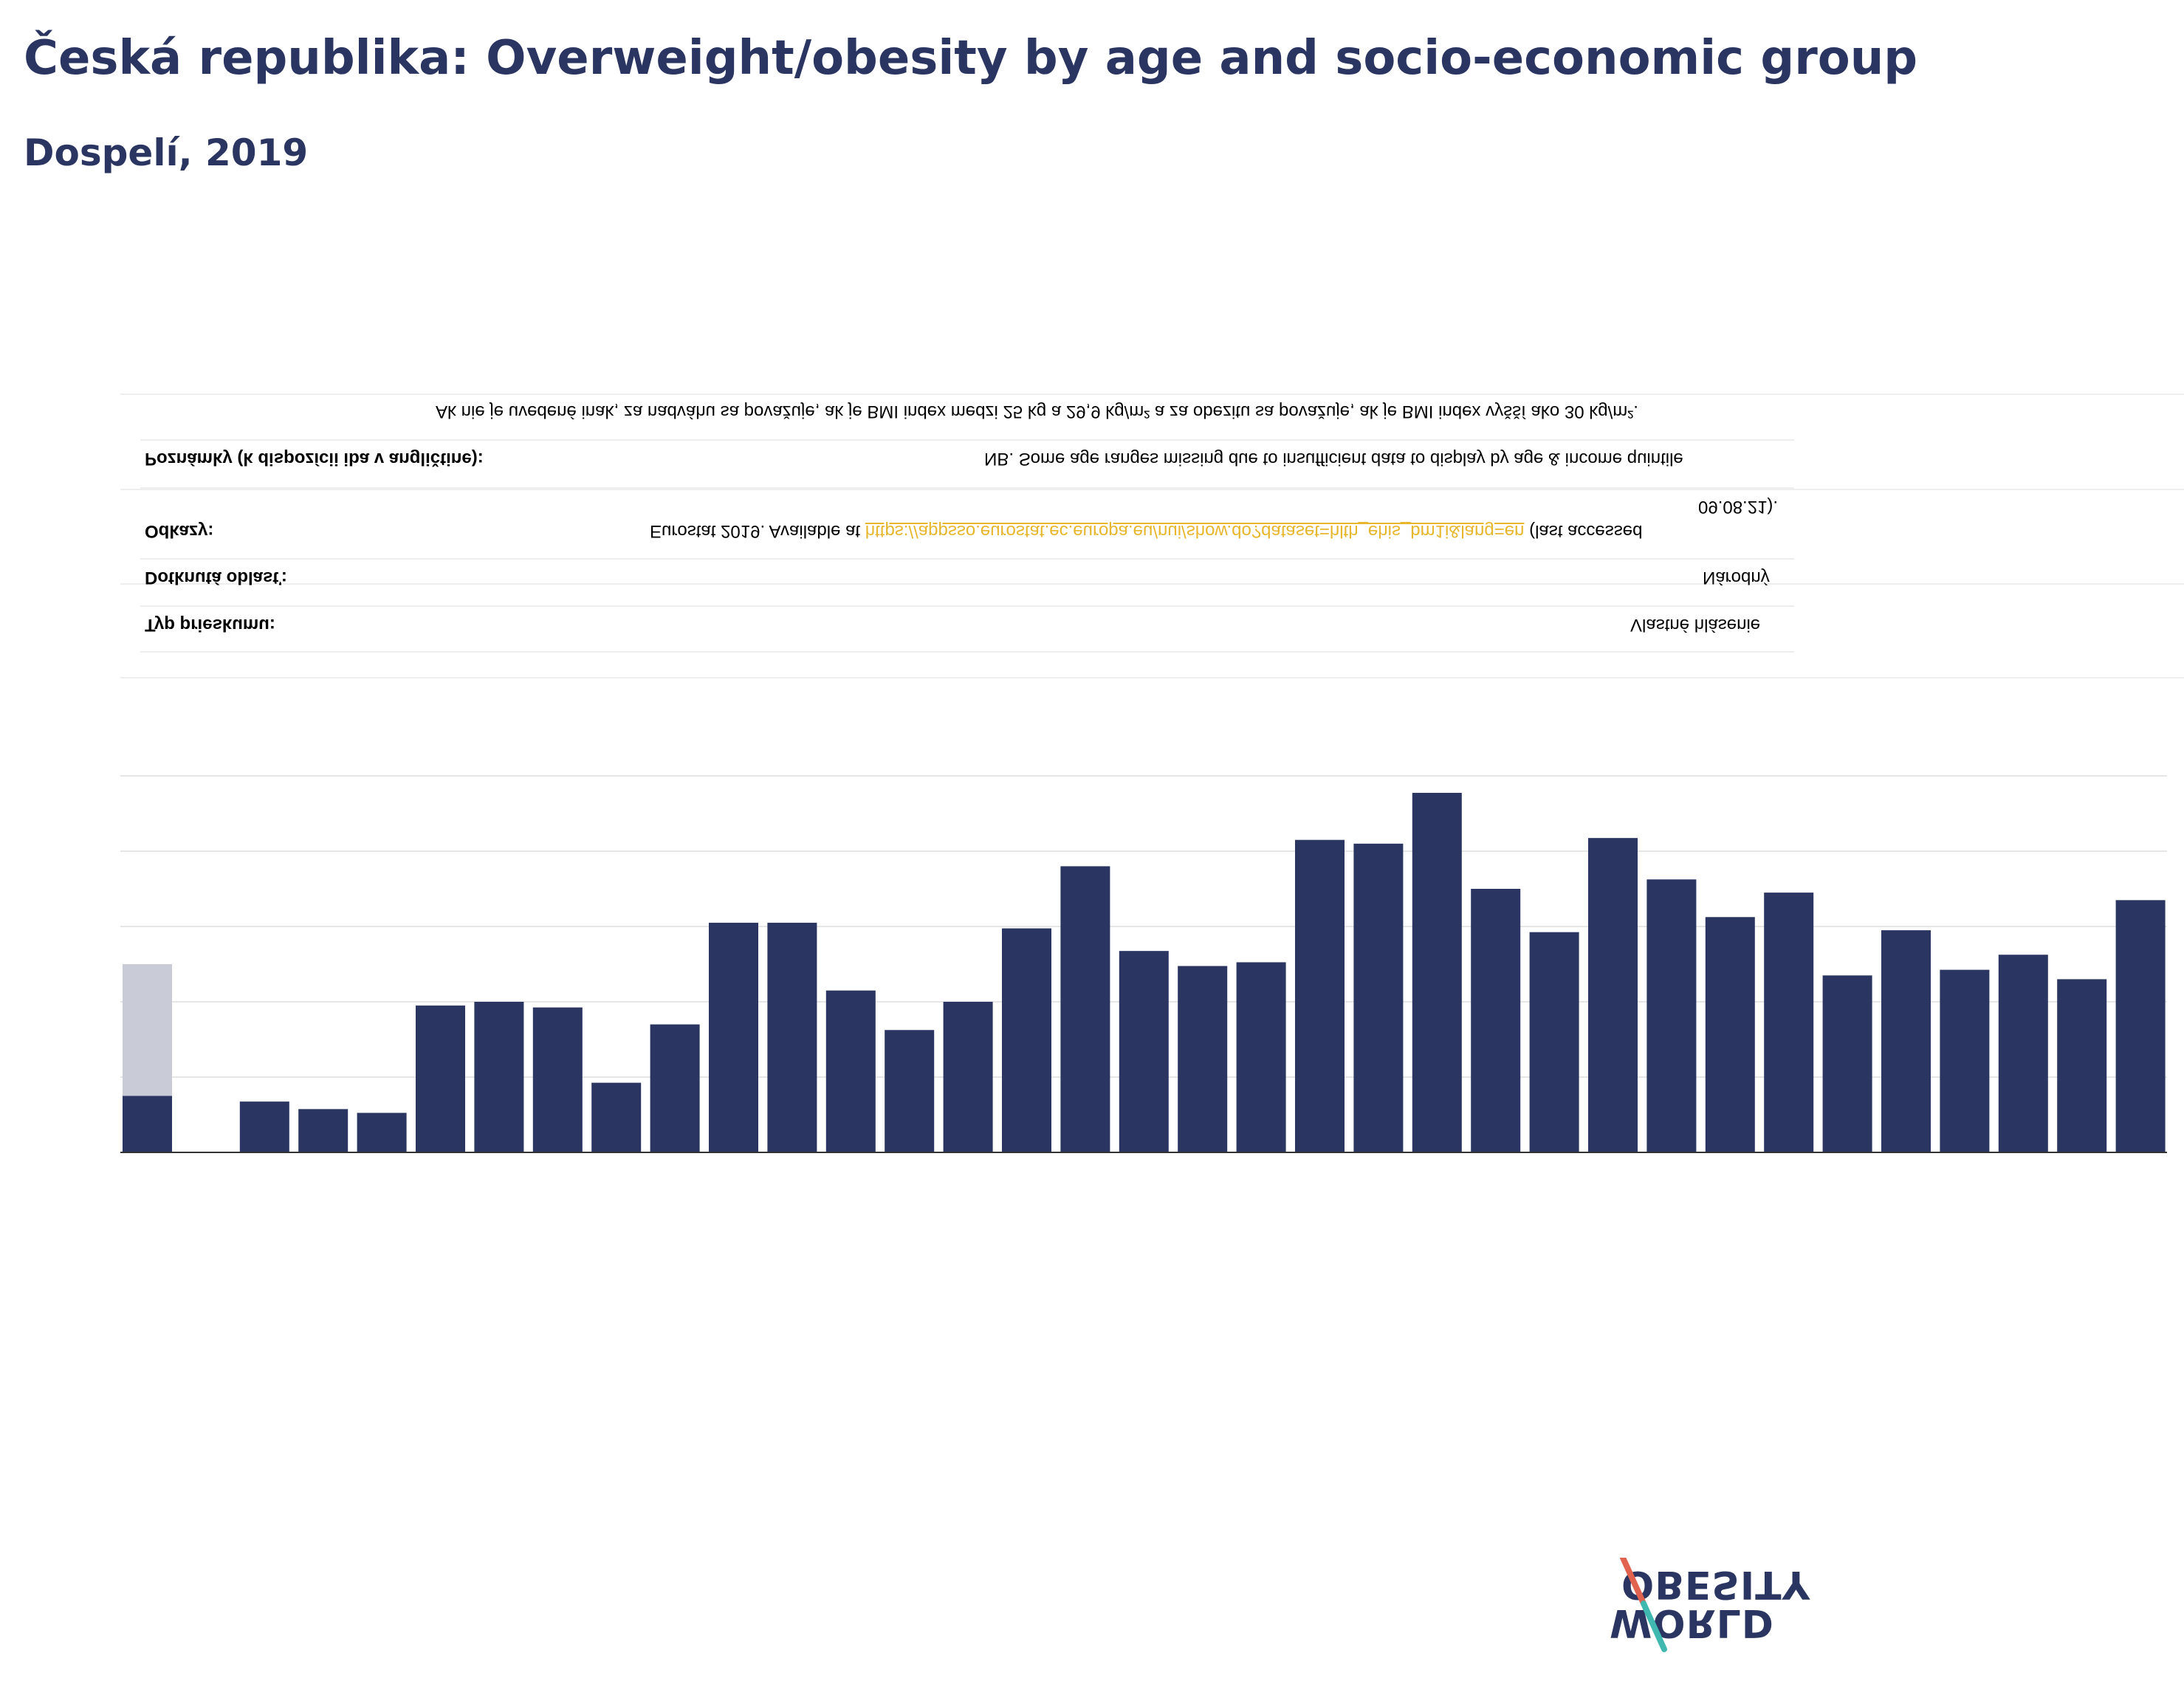 This screenshot has width=2184, height=1695. I want to click on logo-slash-icon, so click(1644, 1605).